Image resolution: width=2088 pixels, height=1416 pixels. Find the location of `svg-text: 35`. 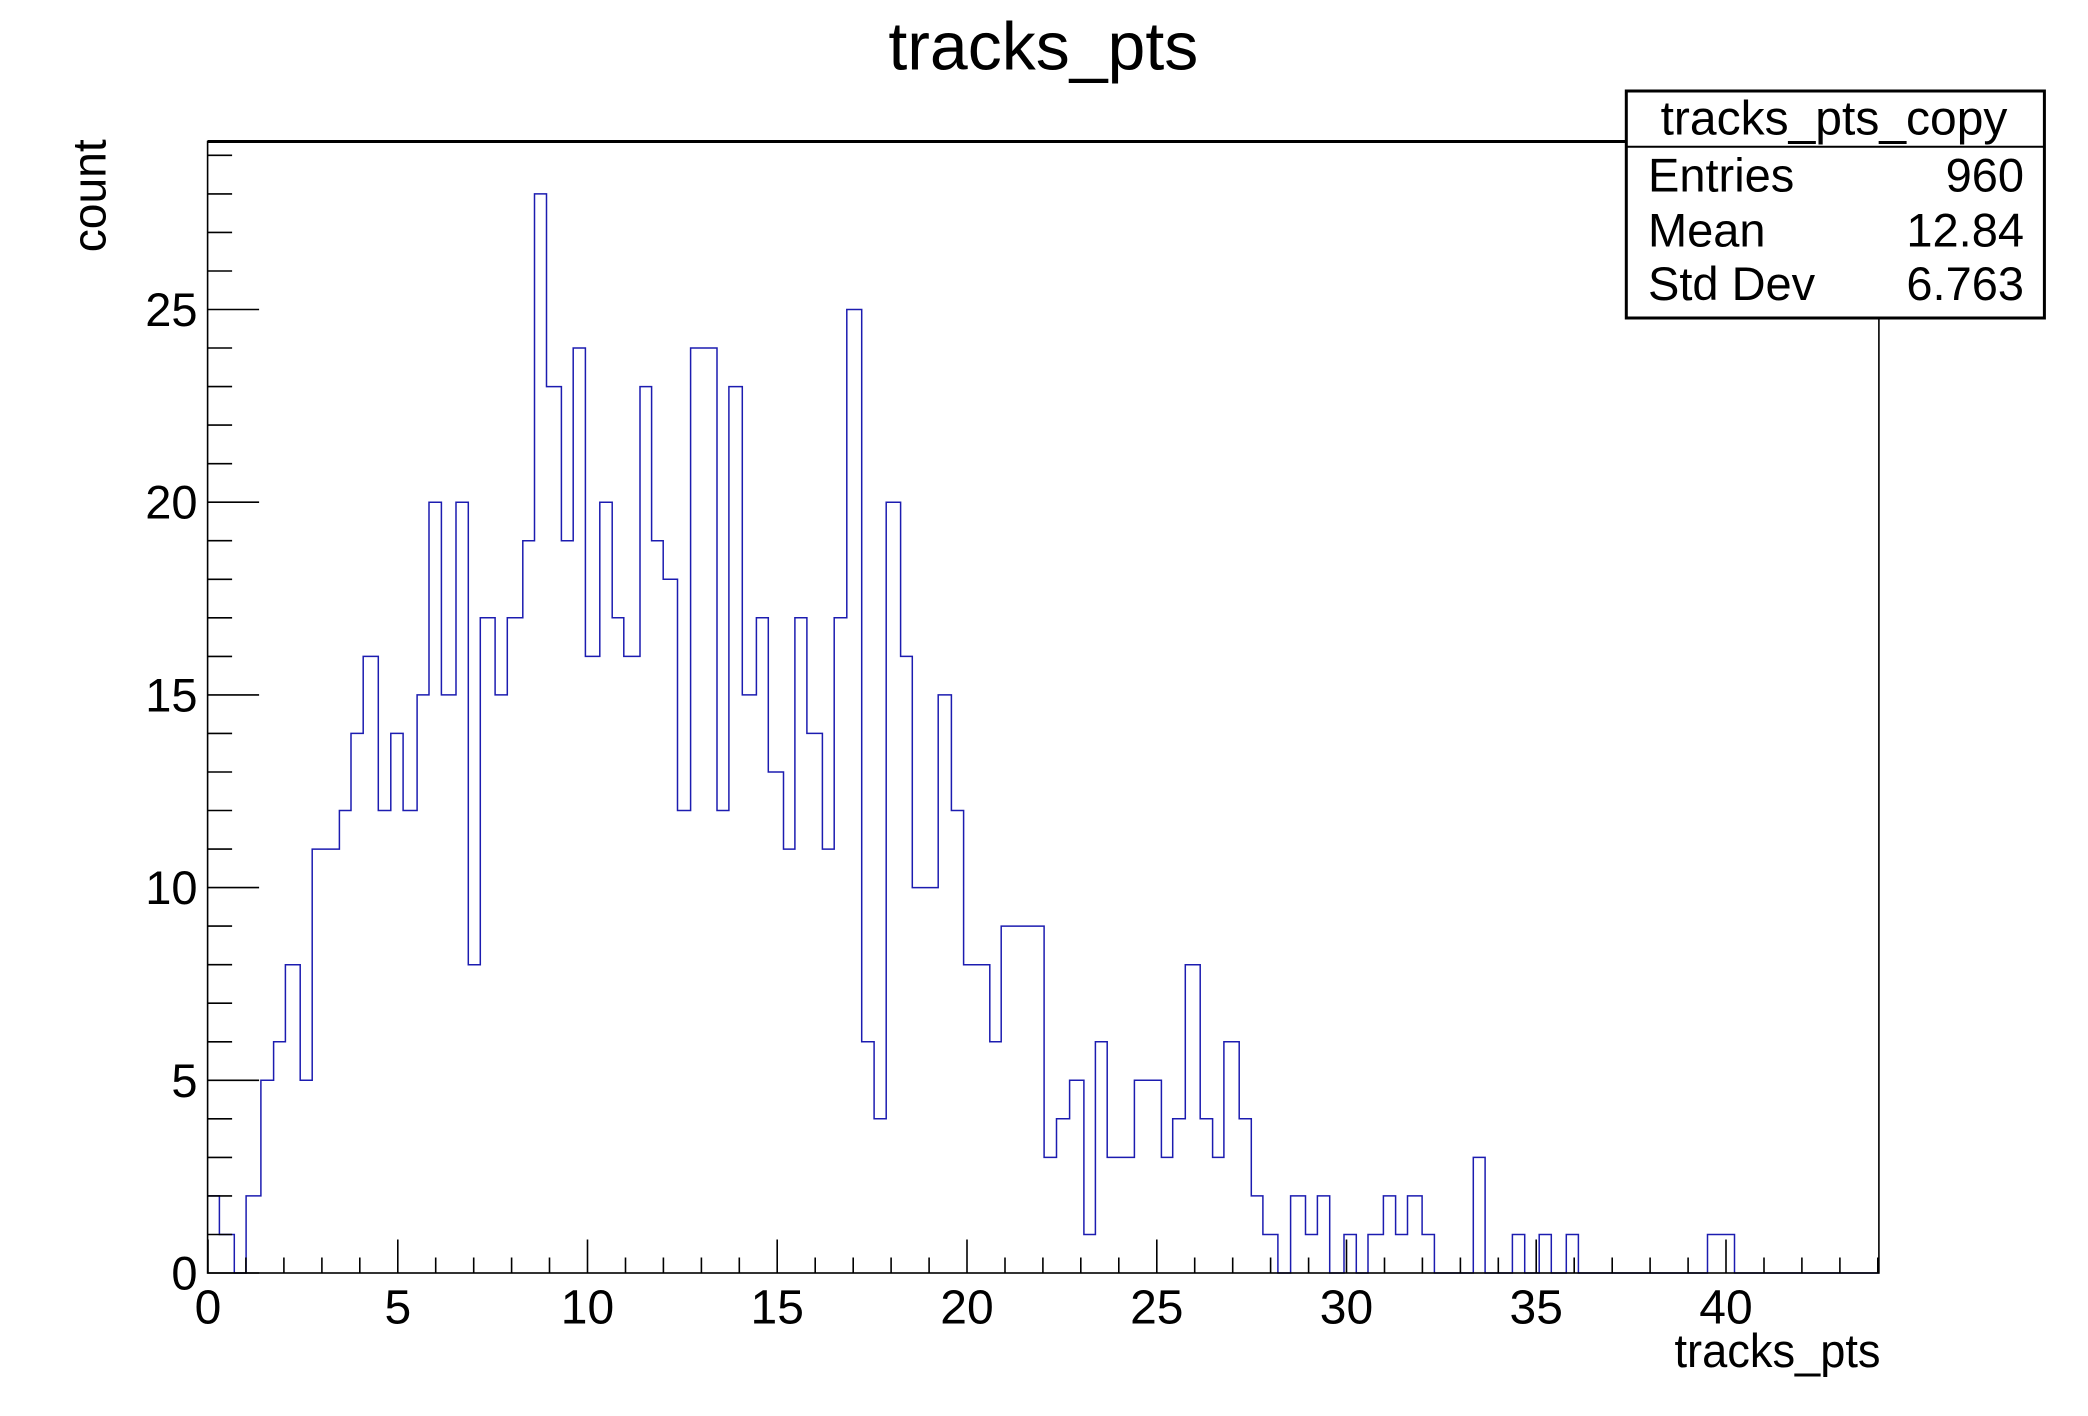

svg-text: 35 is located at coordinates (1536, 1308).